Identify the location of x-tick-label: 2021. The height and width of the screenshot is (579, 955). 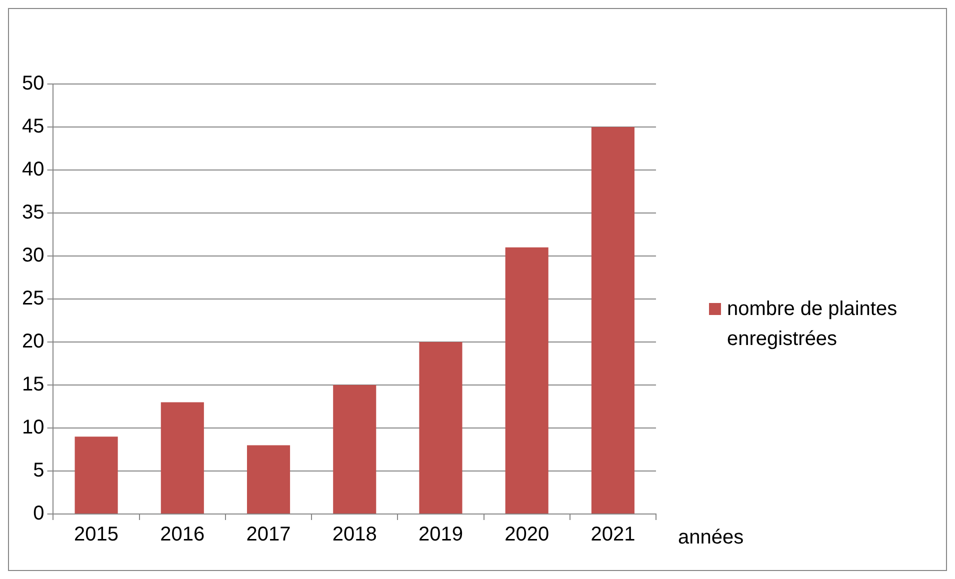
(613, 535).